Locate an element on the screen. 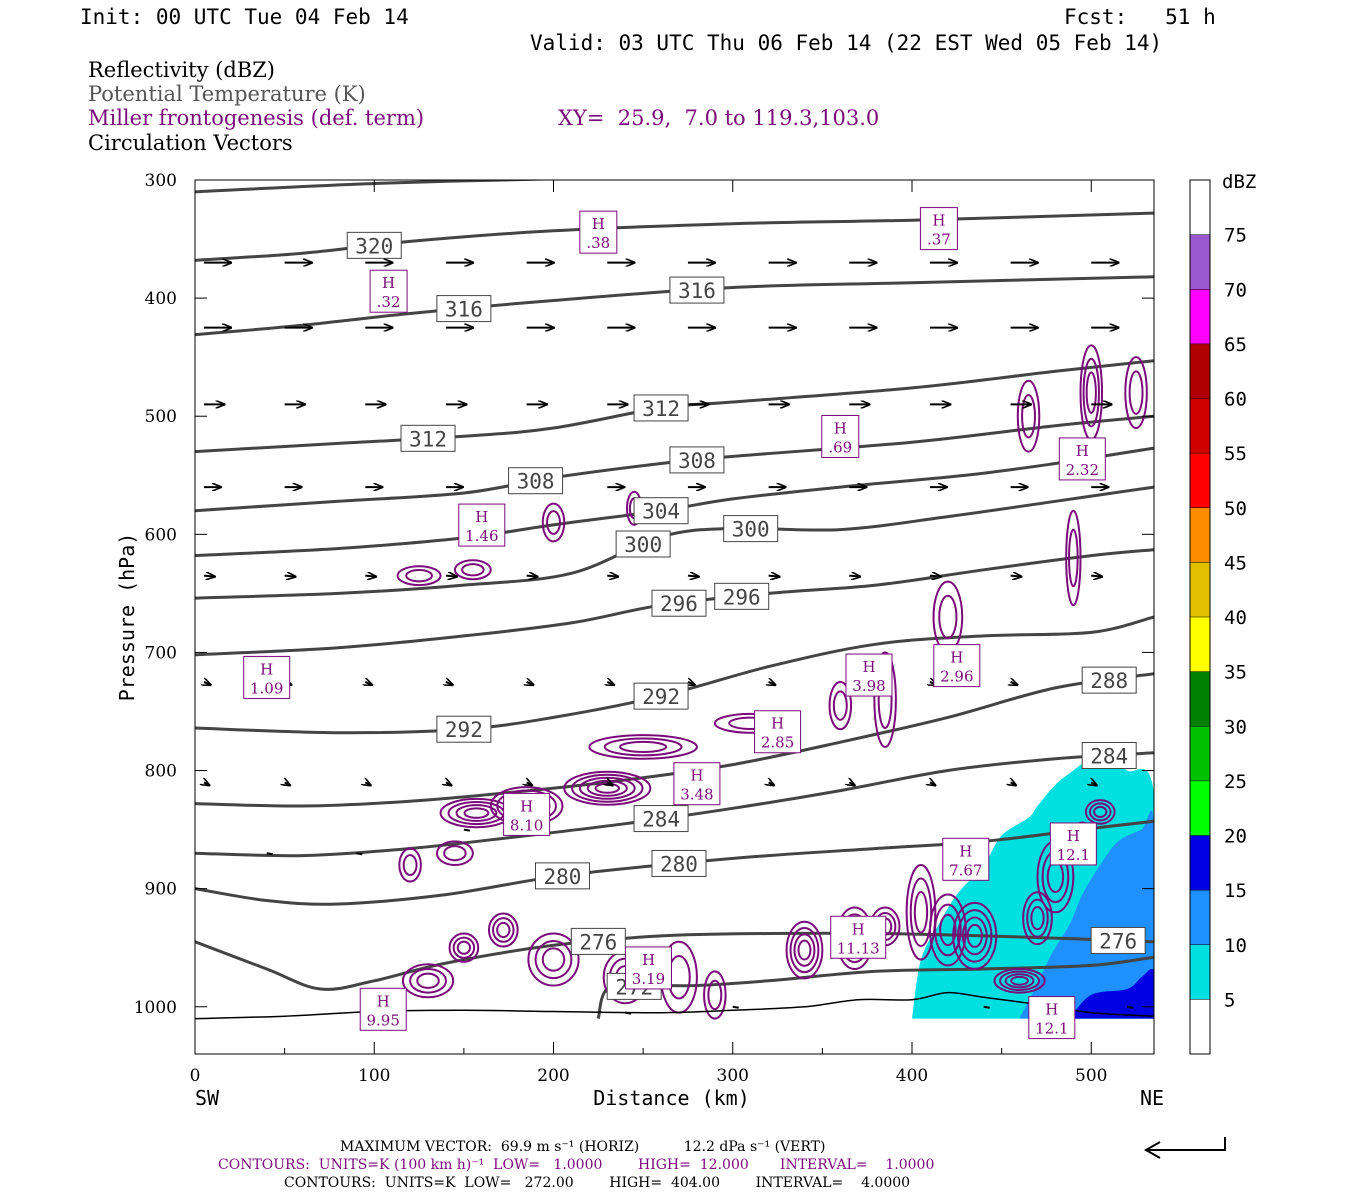 Image resolution: width=1350 pixels, height=1200 pixels. theta-label: 316 is located at coordinates (464, 310).